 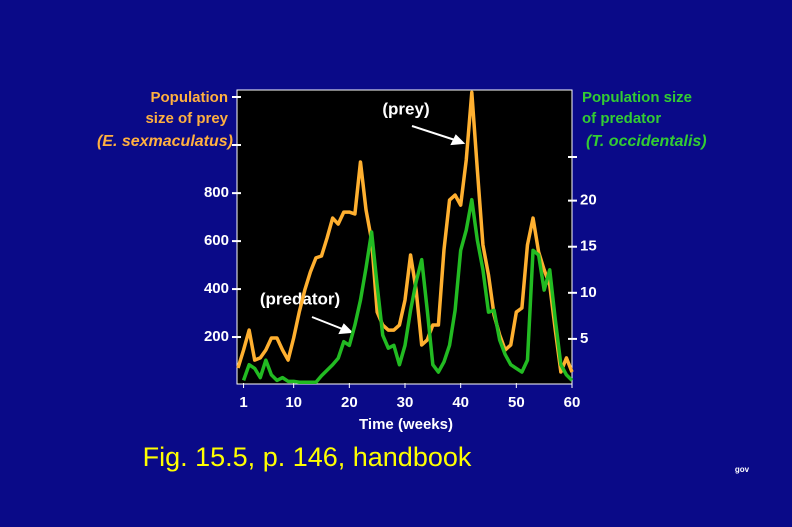 I want to click on y-tick-label: 200, so click(x=216, y=336).